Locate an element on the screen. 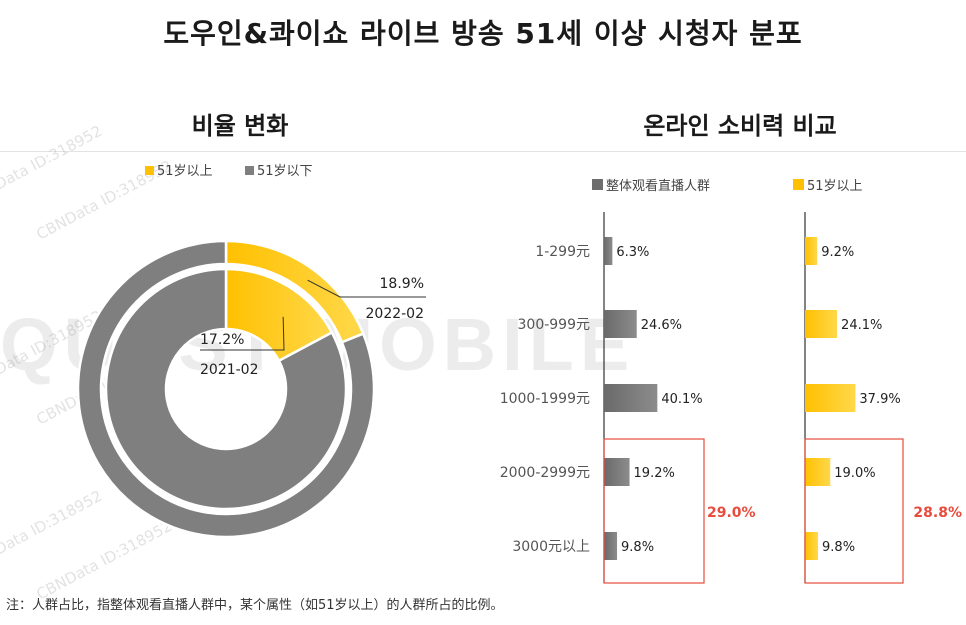 The height and width of the screenshot is (625, 966). legend-label-gray: 51岁以下 is located at coordinates (285, 171).